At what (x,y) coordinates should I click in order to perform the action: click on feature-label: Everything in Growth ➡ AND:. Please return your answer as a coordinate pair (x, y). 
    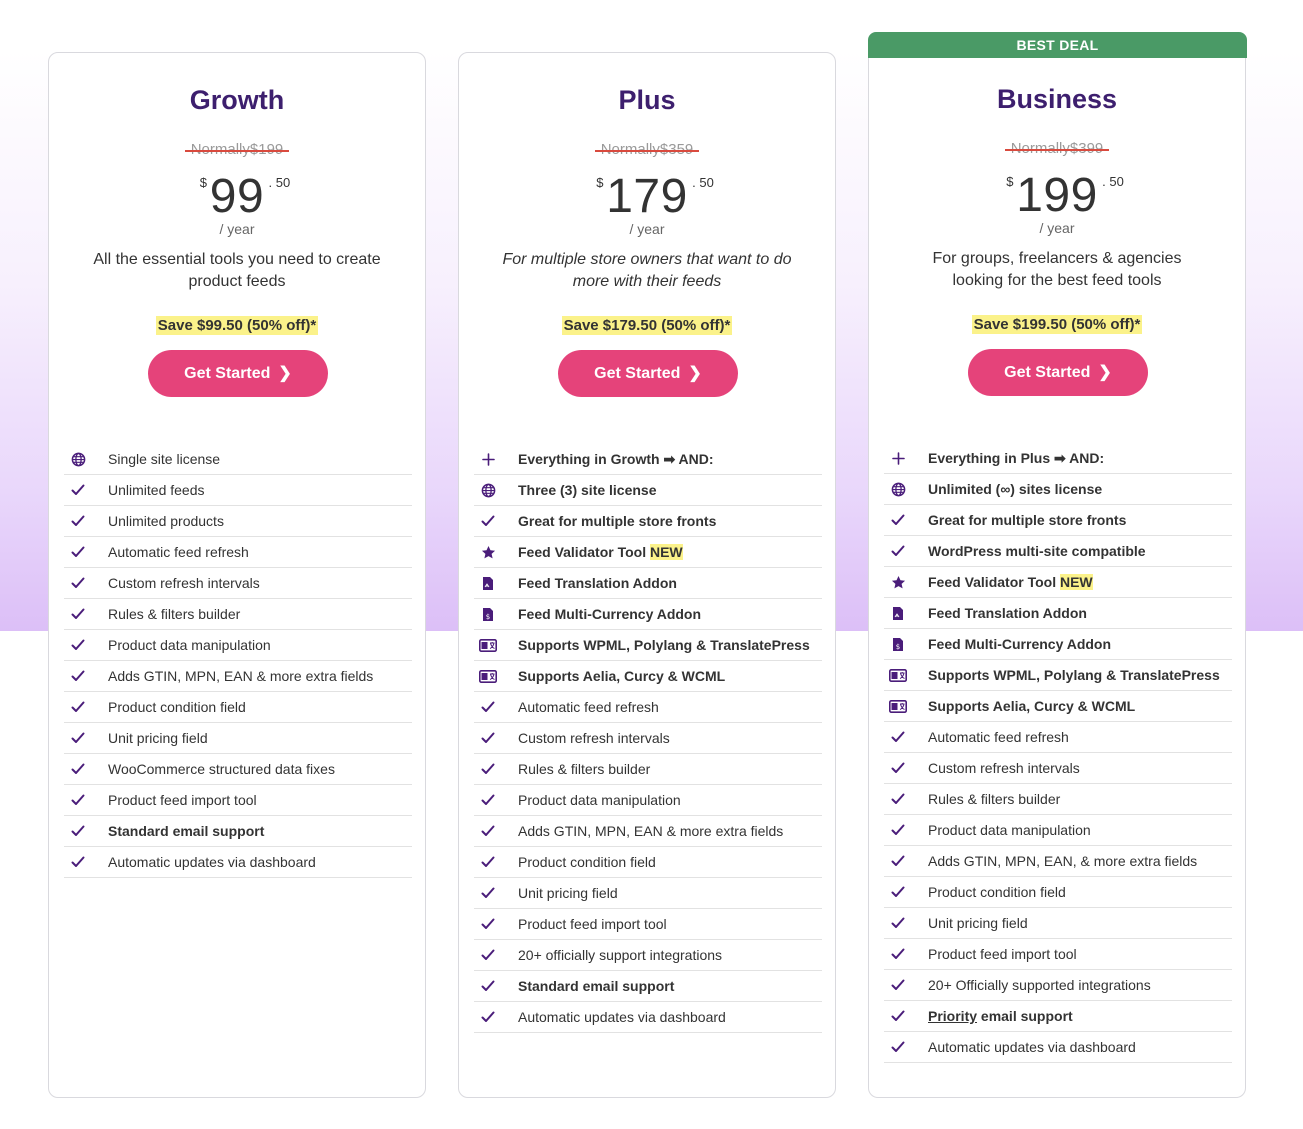
    Looking at the image, I should click on (616, 458).